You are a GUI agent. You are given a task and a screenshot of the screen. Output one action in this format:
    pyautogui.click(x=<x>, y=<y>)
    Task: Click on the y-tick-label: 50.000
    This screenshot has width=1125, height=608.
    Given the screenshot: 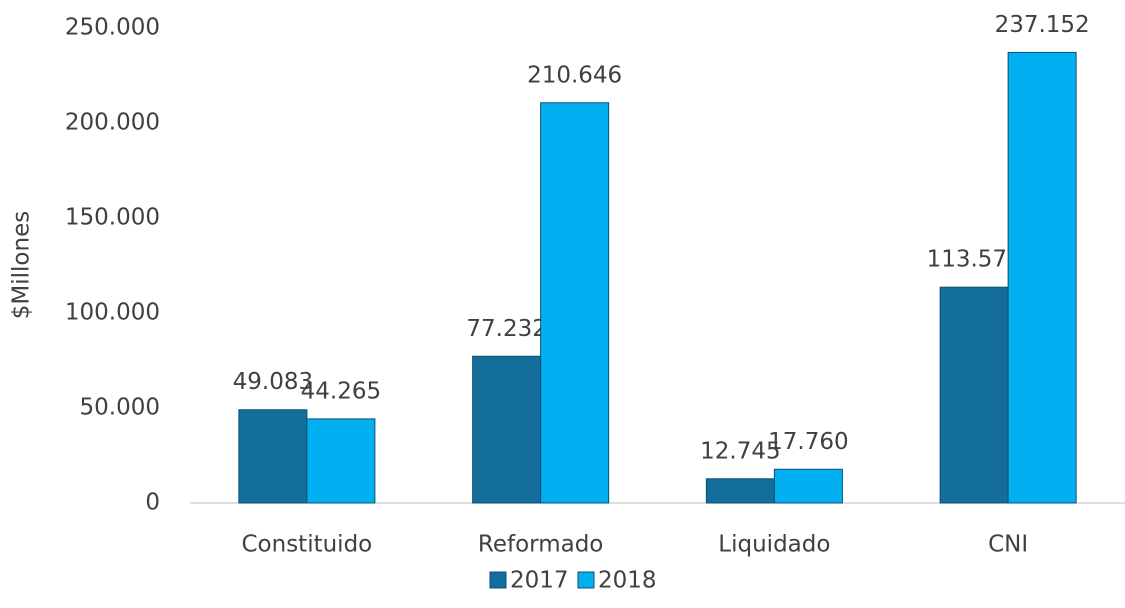 What is the action you would take?
    pyautogui.click(x=120, y=408)
    